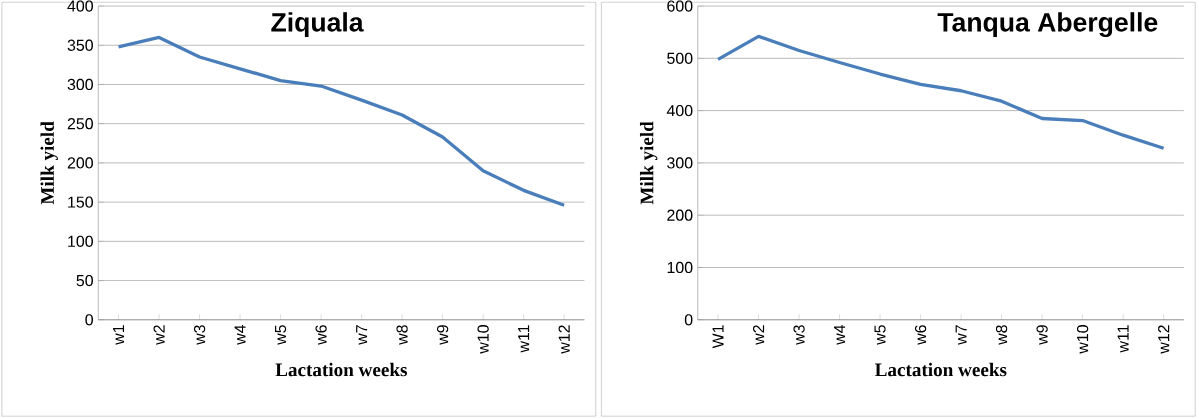  Describe the element at coordinates (317, 24) in the screenshot. I see `chart-title: Ziquala` at that location.